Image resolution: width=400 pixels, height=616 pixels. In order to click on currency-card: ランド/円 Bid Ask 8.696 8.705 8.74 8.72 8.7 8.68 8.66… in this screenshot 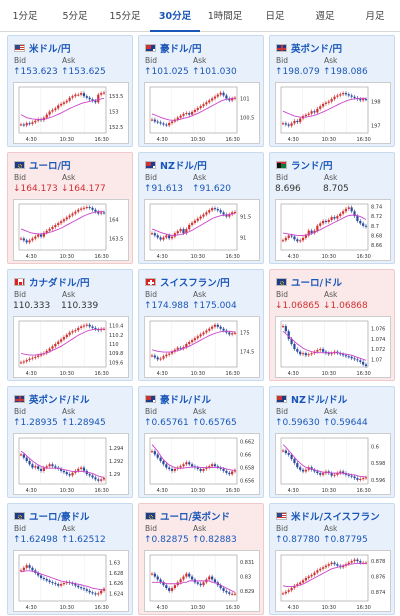, I will do `click(332, 208)`.